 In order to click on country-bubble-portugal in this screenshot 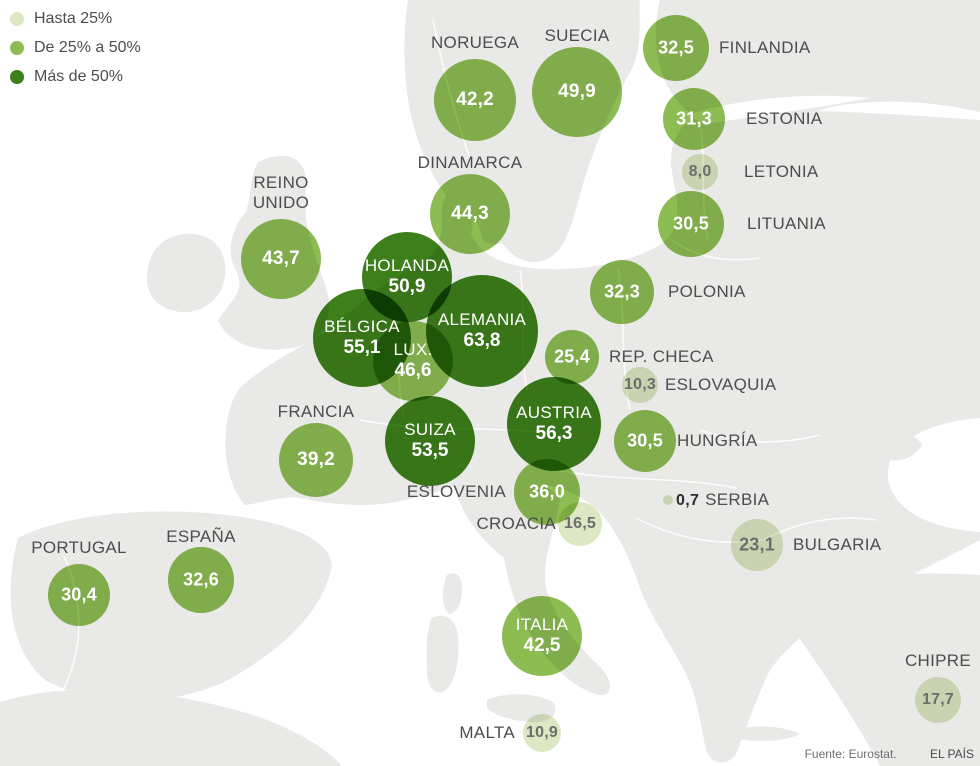, I will do `click(79, 595)`.